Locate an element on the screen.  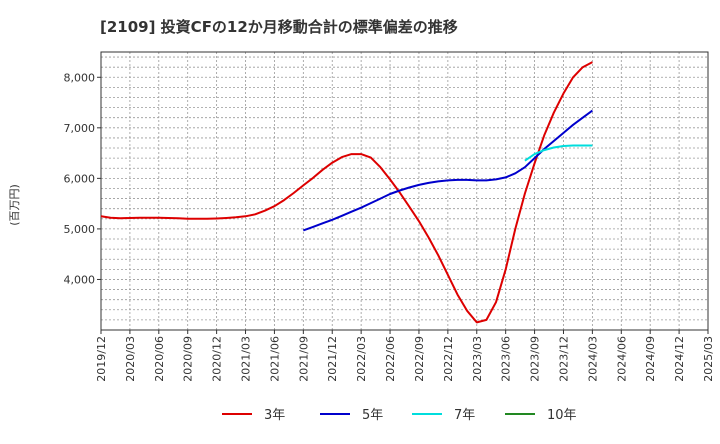
legend-label: 7年 is located at coordinates (464, 415).